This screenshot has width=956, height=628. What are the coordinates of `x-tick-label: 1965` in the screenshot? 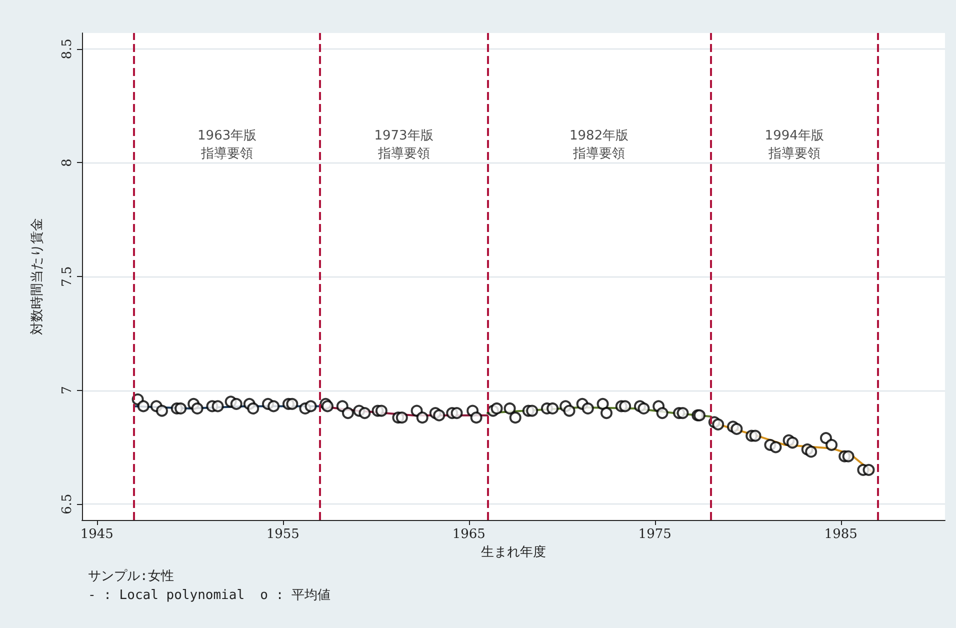 It's located at (469, 534).